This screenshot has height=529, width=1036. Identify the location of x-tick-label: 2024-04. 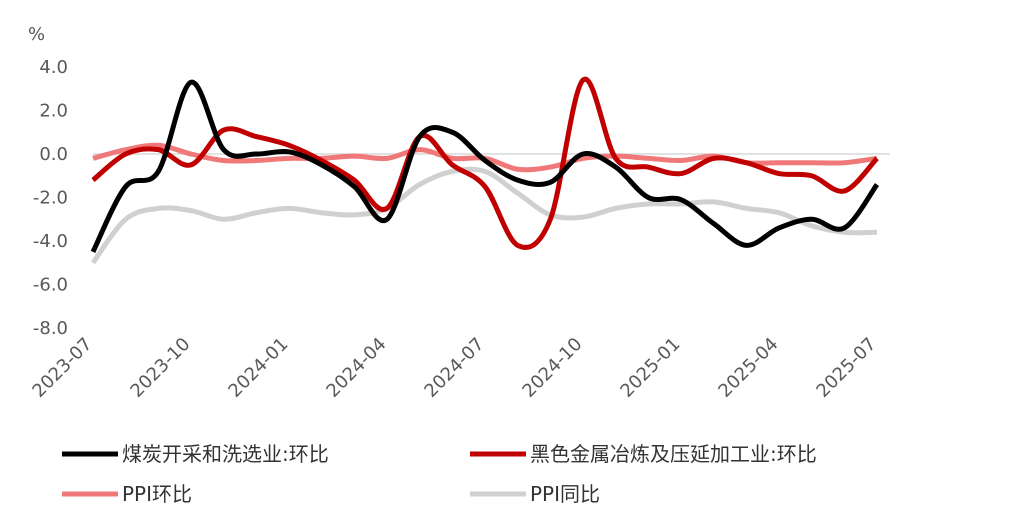
(356, 368).